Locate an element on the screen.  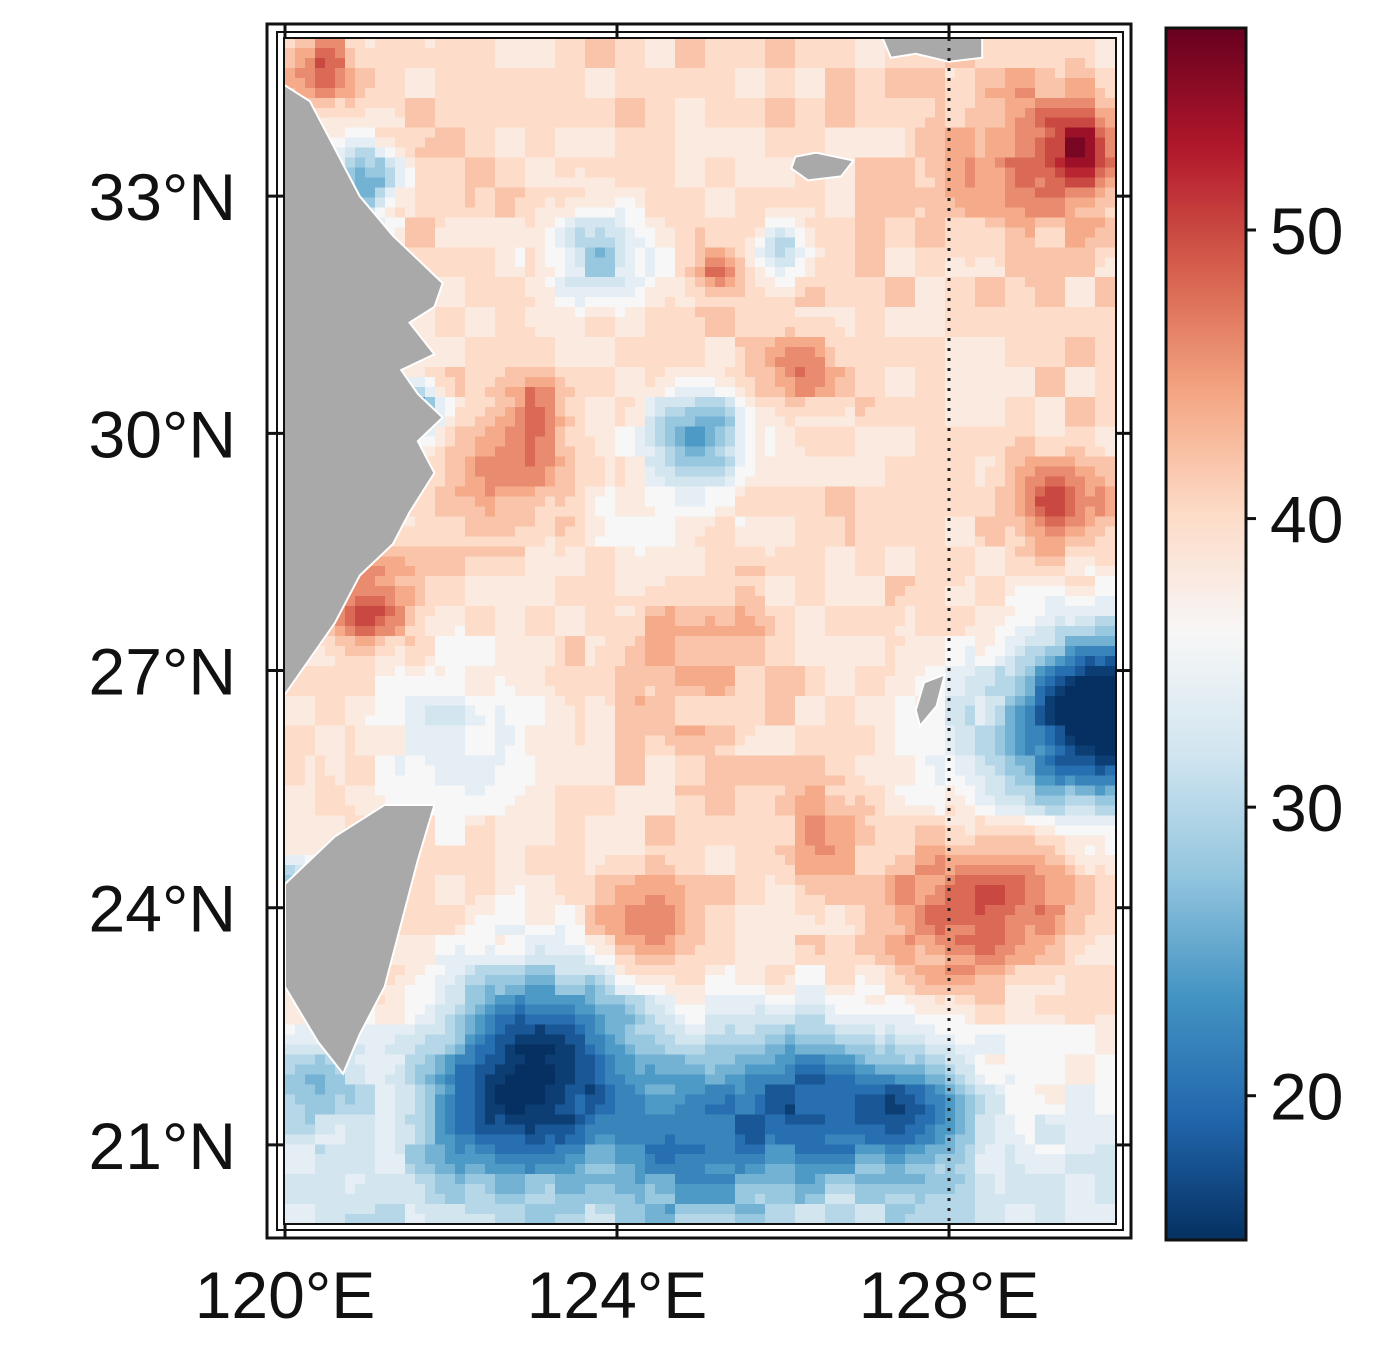
colorbar-tick-label: 50 is located at coordinates (1306, 231).